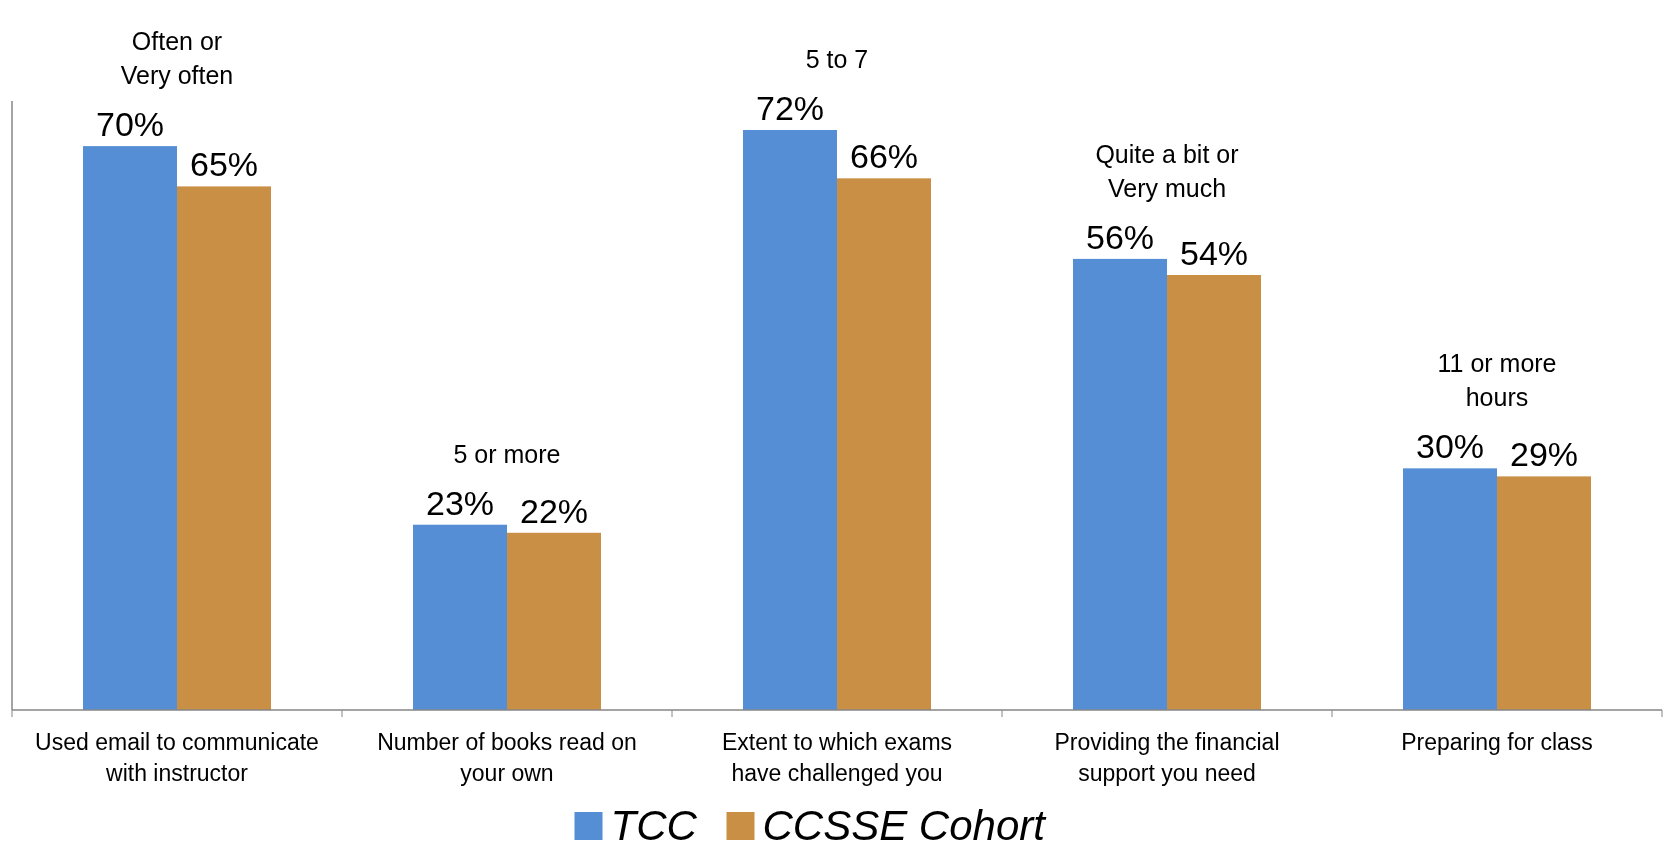 Image resolution: width=1669 pixels, height=856 pixels. What do you see at coordinates (507, 757) in the screenshot?
I see `x-tick-label: Number of books read on your own` at bounding box center [507, 757].